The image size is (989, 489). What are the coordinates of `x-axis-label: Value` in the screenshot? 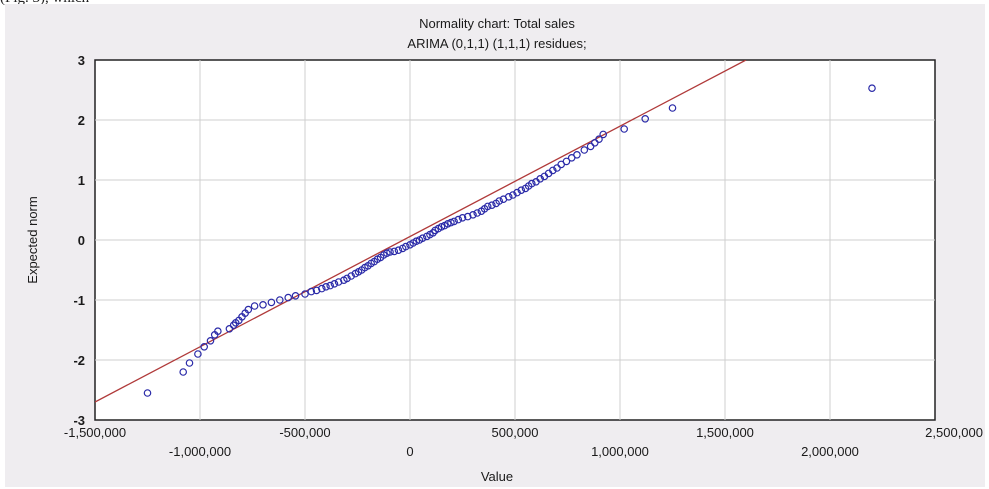 It's located at (497, 476).